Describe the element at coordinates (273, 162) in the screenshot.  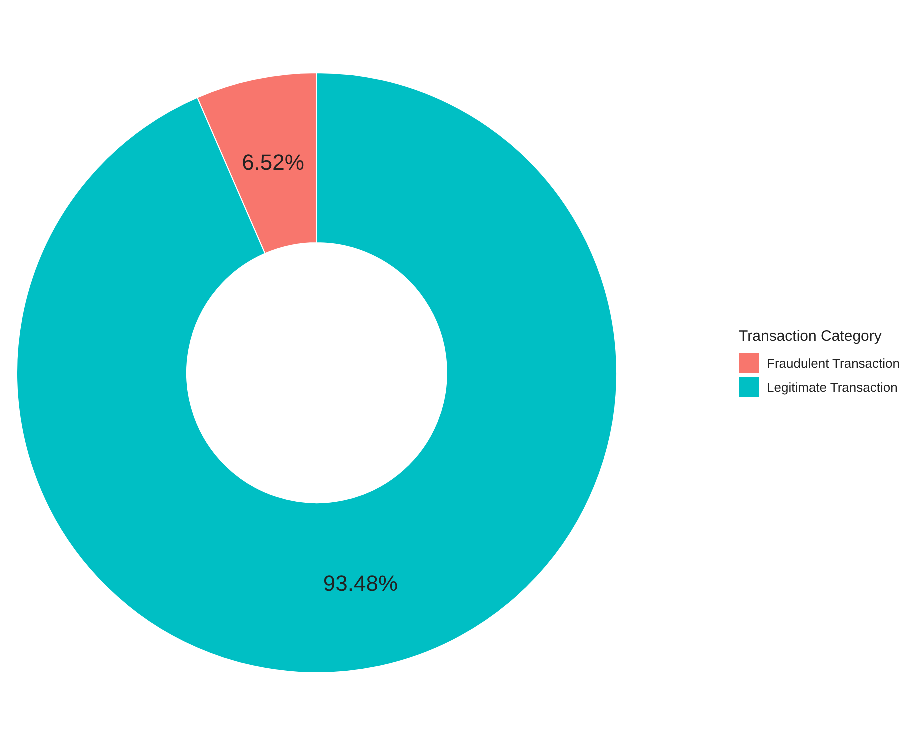
I see `data-label: 6.52%` at that location.